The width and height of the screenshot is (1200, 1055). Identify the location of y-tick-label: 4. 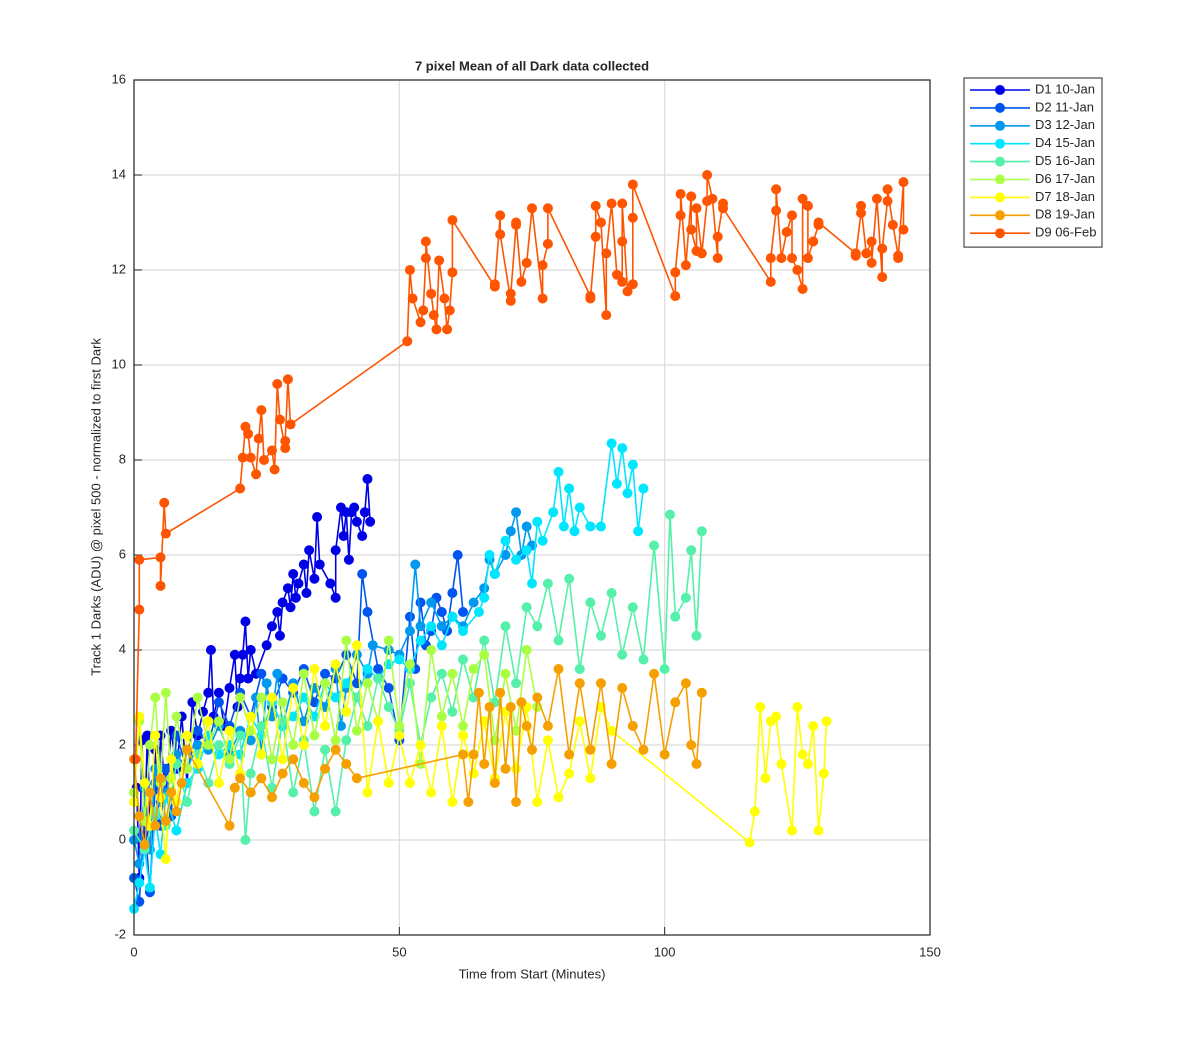
(122, 648).